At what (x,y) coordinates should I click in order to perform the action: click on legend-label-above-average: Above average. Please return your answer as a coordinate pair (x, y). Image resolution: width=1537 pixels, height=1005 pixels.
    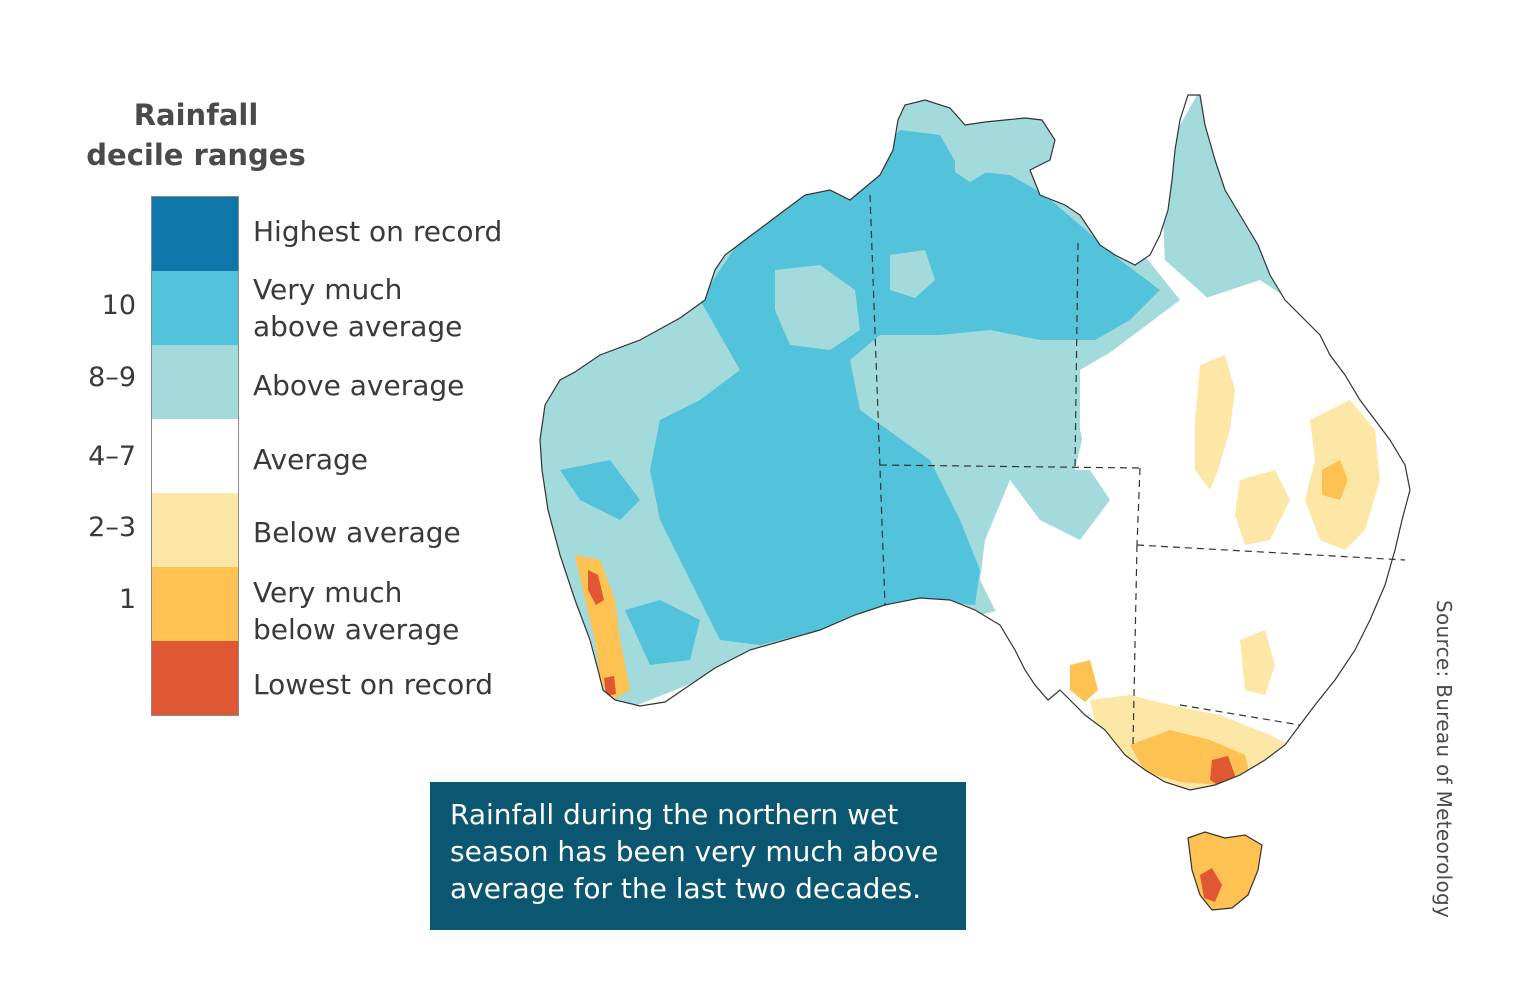
    Looking at the image, I should click on (358, 385).